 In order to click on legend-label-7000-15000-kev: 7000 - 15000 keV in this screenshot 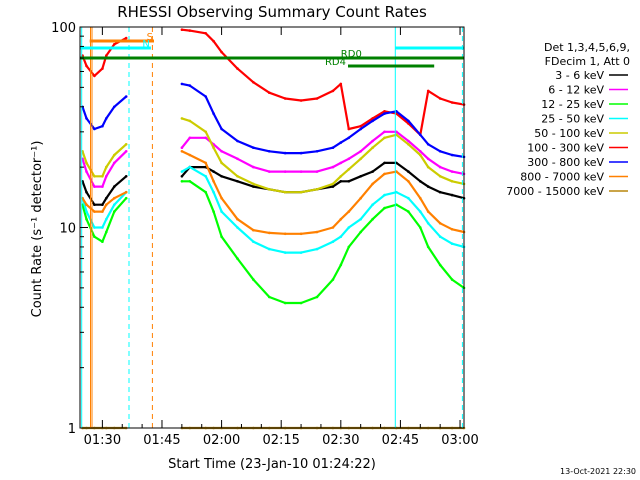, I will do `click(555, 191)`.